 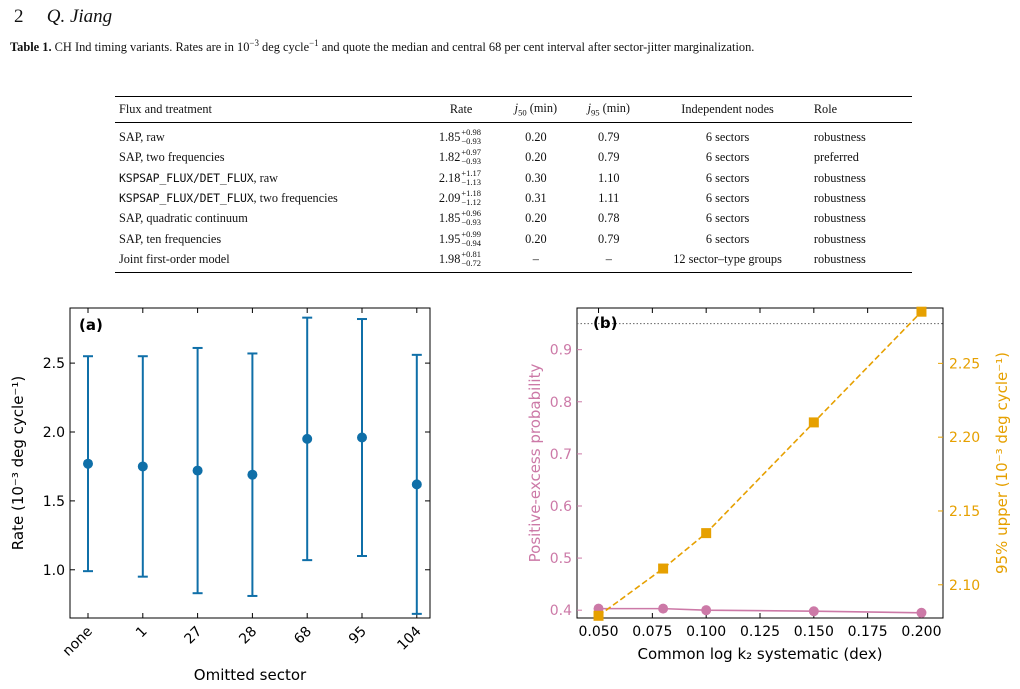 What do you see at coordinates (609, 177) in the screenshot?
I see `cell-j95: 1.10` at bounding box center [609, 177].